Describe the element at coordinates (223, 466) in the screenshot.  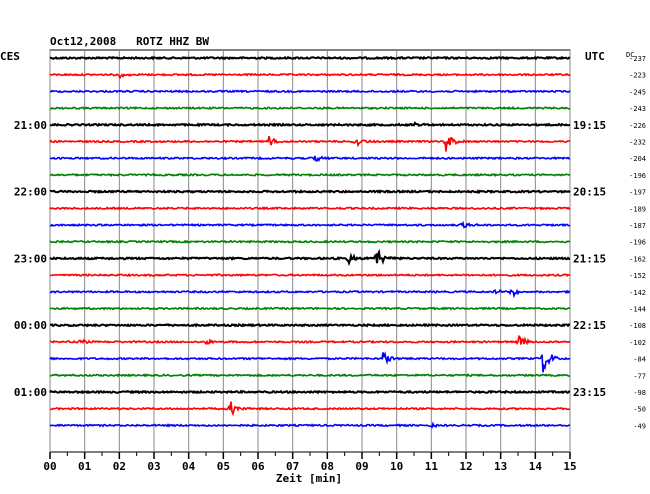
I see `x-tick-label: 05` at that location.